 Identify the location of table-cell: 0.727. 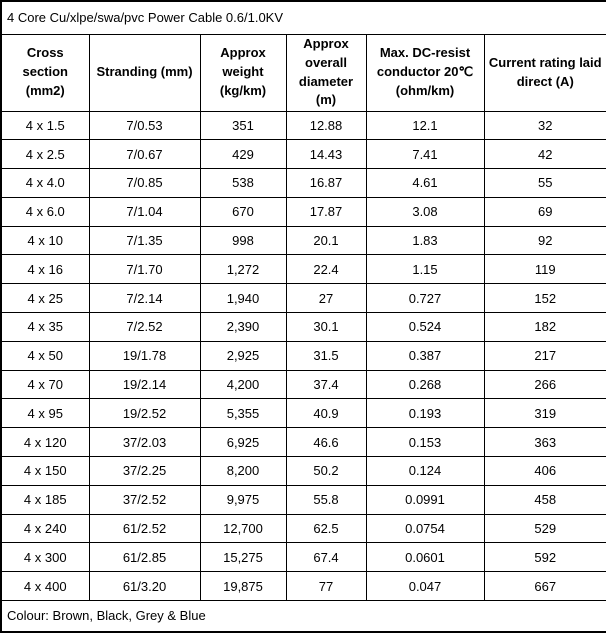
(425, 298).